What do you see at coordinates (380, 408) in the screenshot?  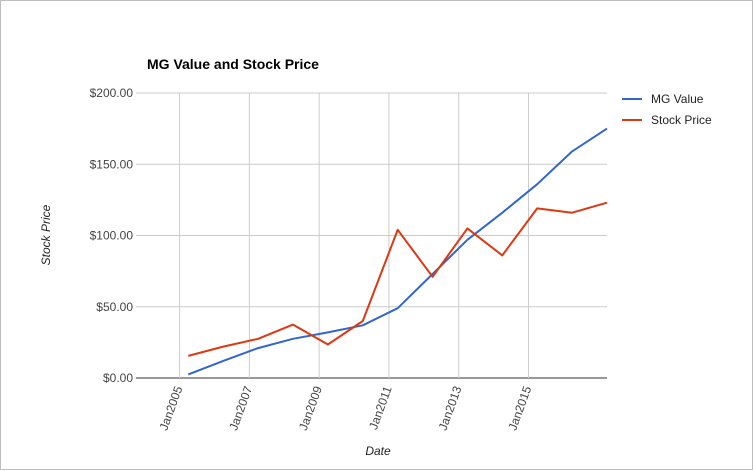 I see `x-tick-label: Jan2011` at bounding box center [380, 408].